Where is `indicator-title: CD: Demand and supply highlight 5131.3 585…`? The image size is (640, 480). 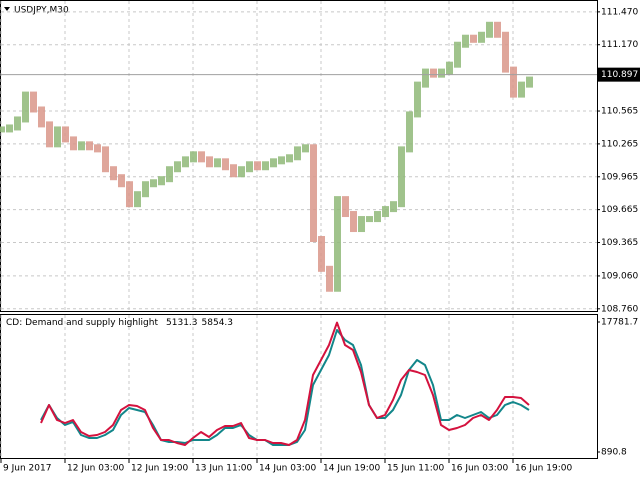
indicator-title: CD: Demand and supply highlight 5131.3 585… is located at coordinates (119, 323).